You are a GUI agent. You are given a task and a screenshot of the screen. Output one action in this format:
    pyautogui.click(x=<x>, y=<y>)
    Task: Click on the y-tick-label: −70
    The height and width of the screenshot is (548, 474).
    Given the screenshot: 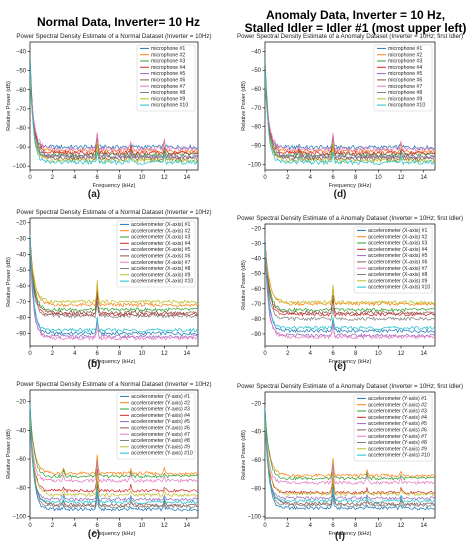 What is the action you would take?
    pyautogui.click(x=21, y=303)
    